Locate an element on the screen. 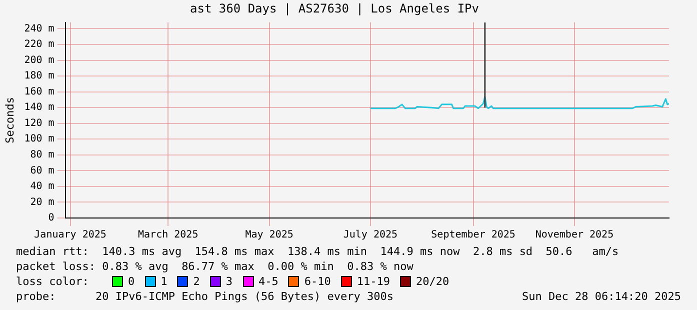 The image size is (697, 310). text: loss color: is located at coordinates (53, 281).